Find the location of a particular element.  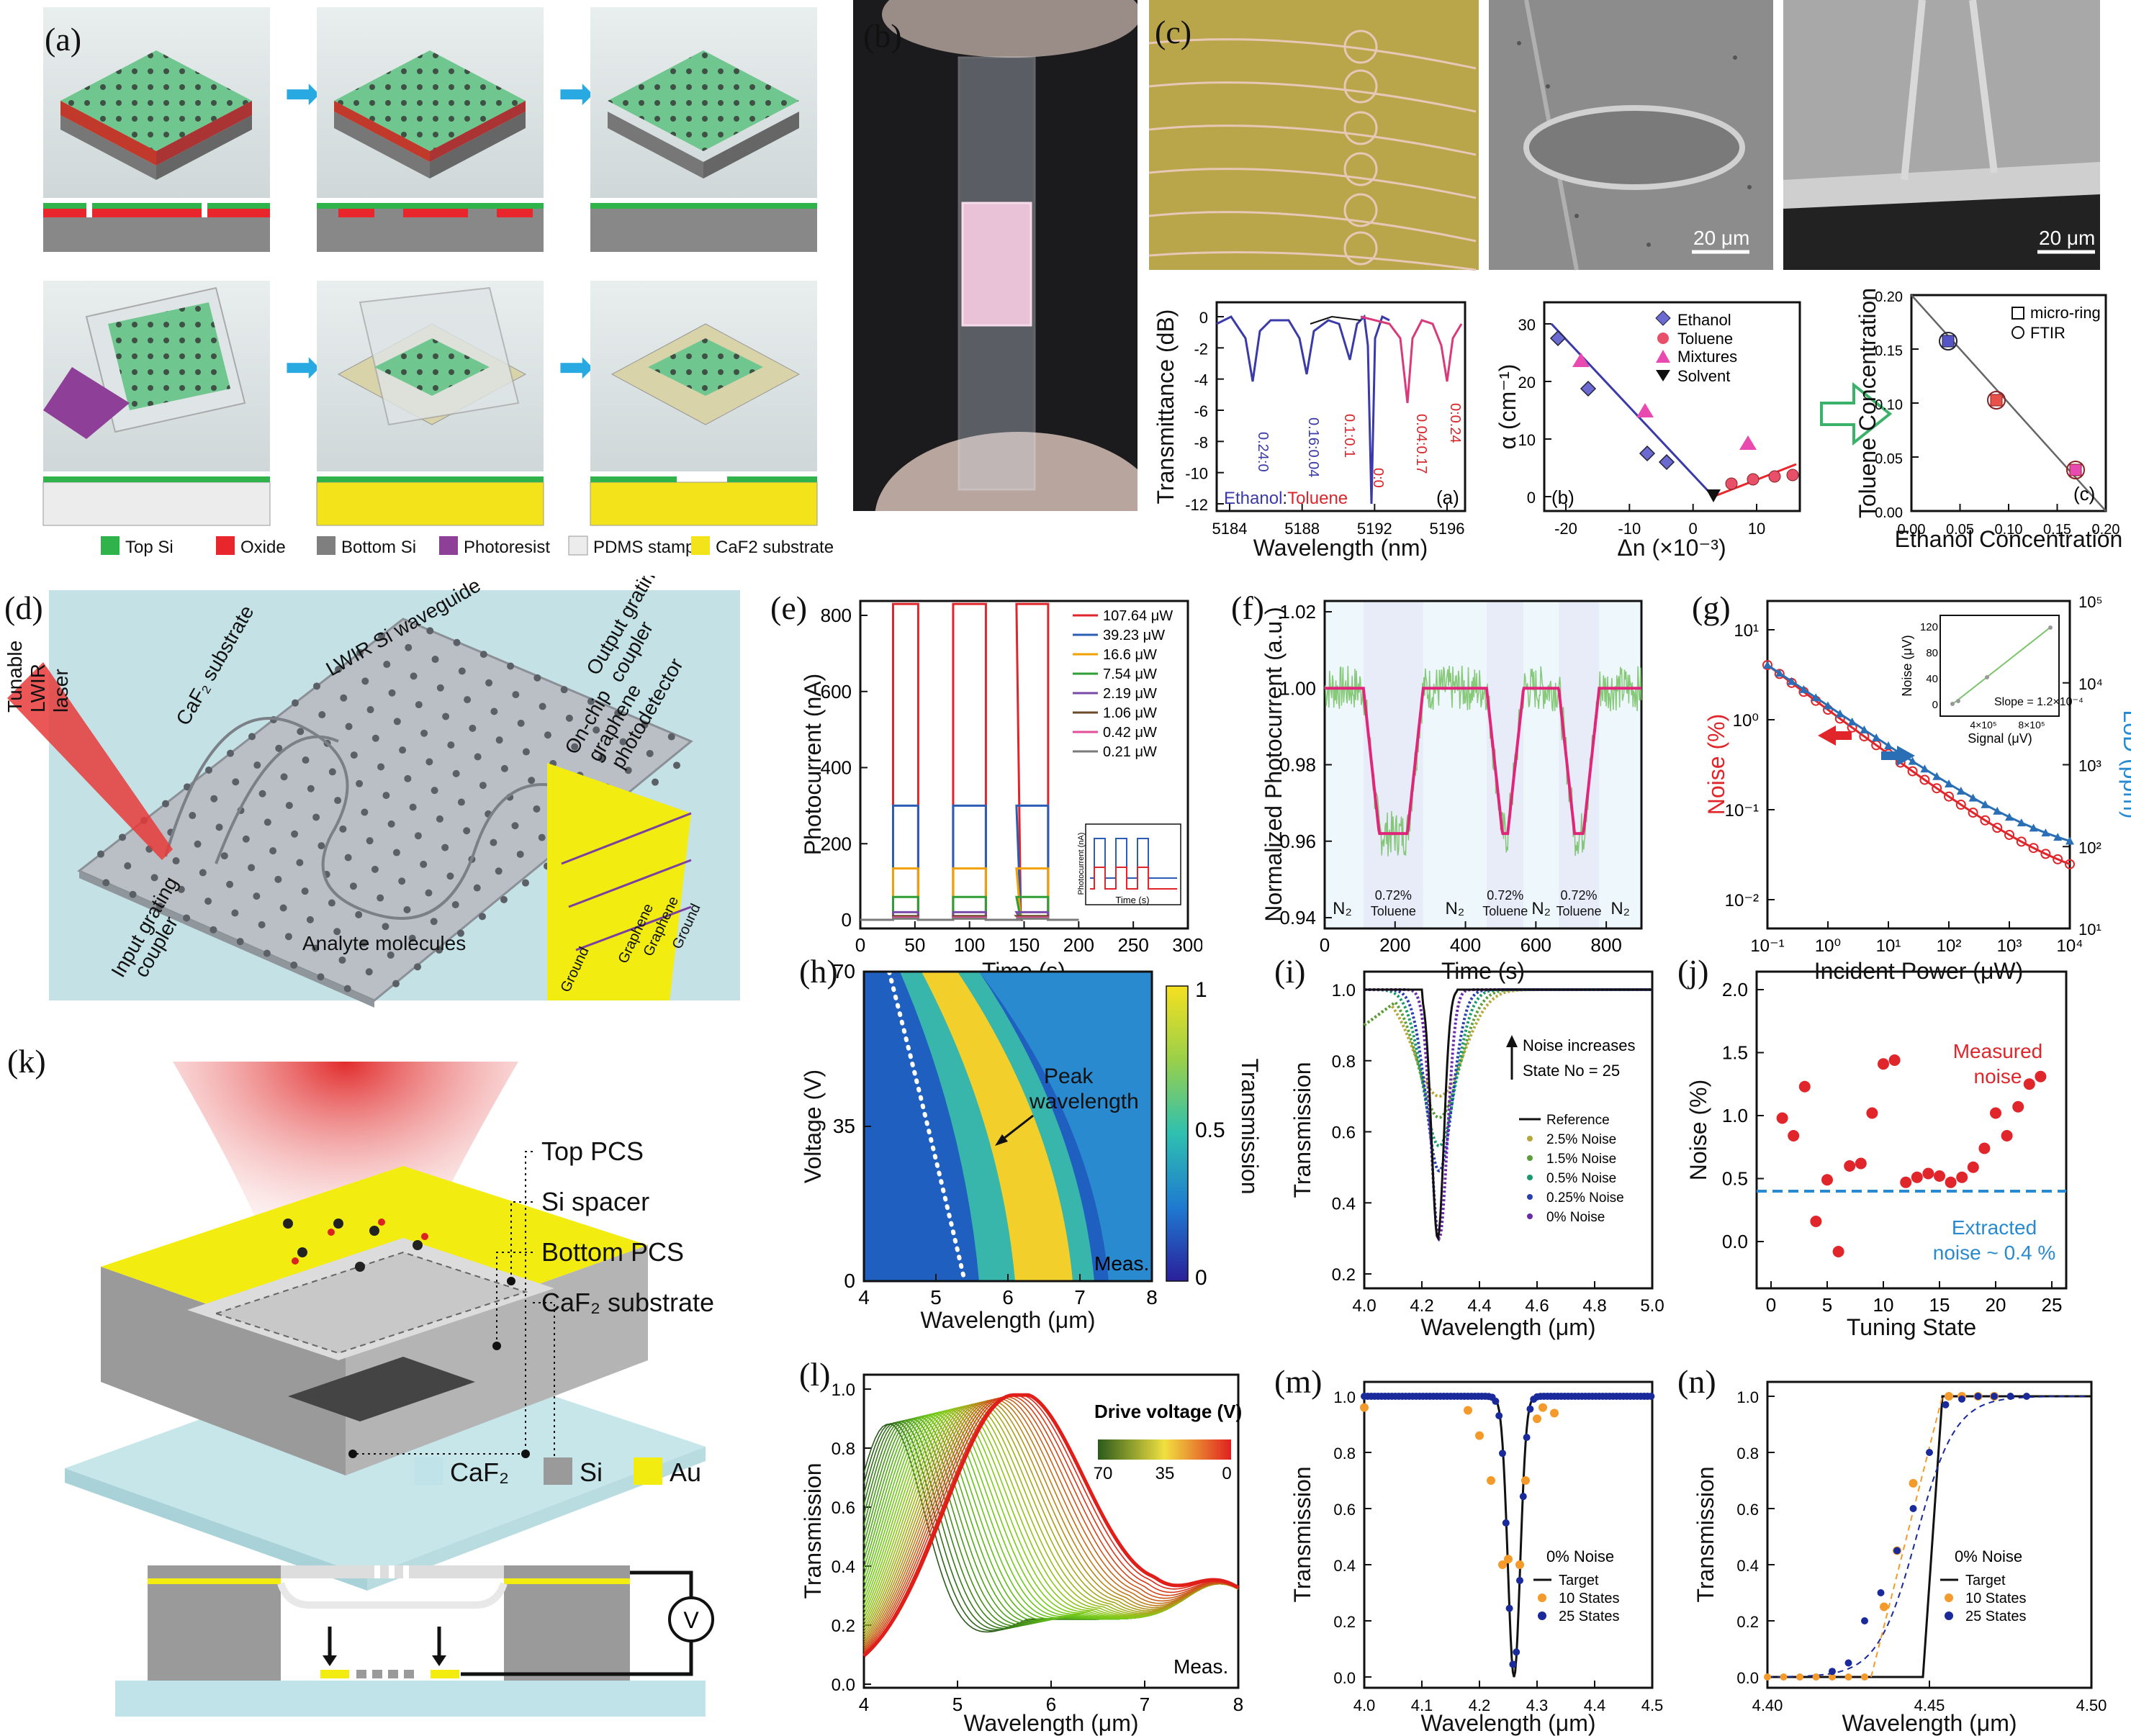

k-legend-caf2: CaF₂ is located at coordinates (479, 1472).